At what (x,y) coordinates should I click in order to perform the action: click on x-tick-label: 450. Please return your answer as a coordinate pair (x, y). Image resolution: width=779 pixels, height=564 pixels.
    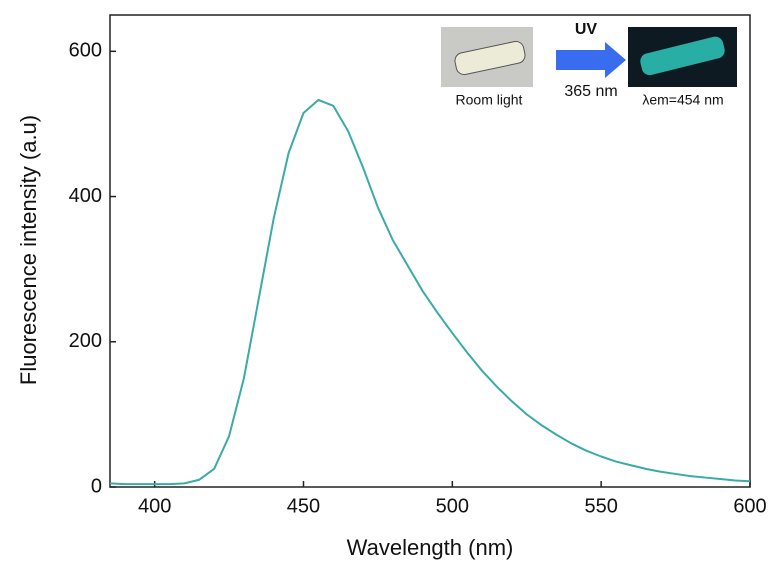
    Looking at the image, I should click on (303, 506).